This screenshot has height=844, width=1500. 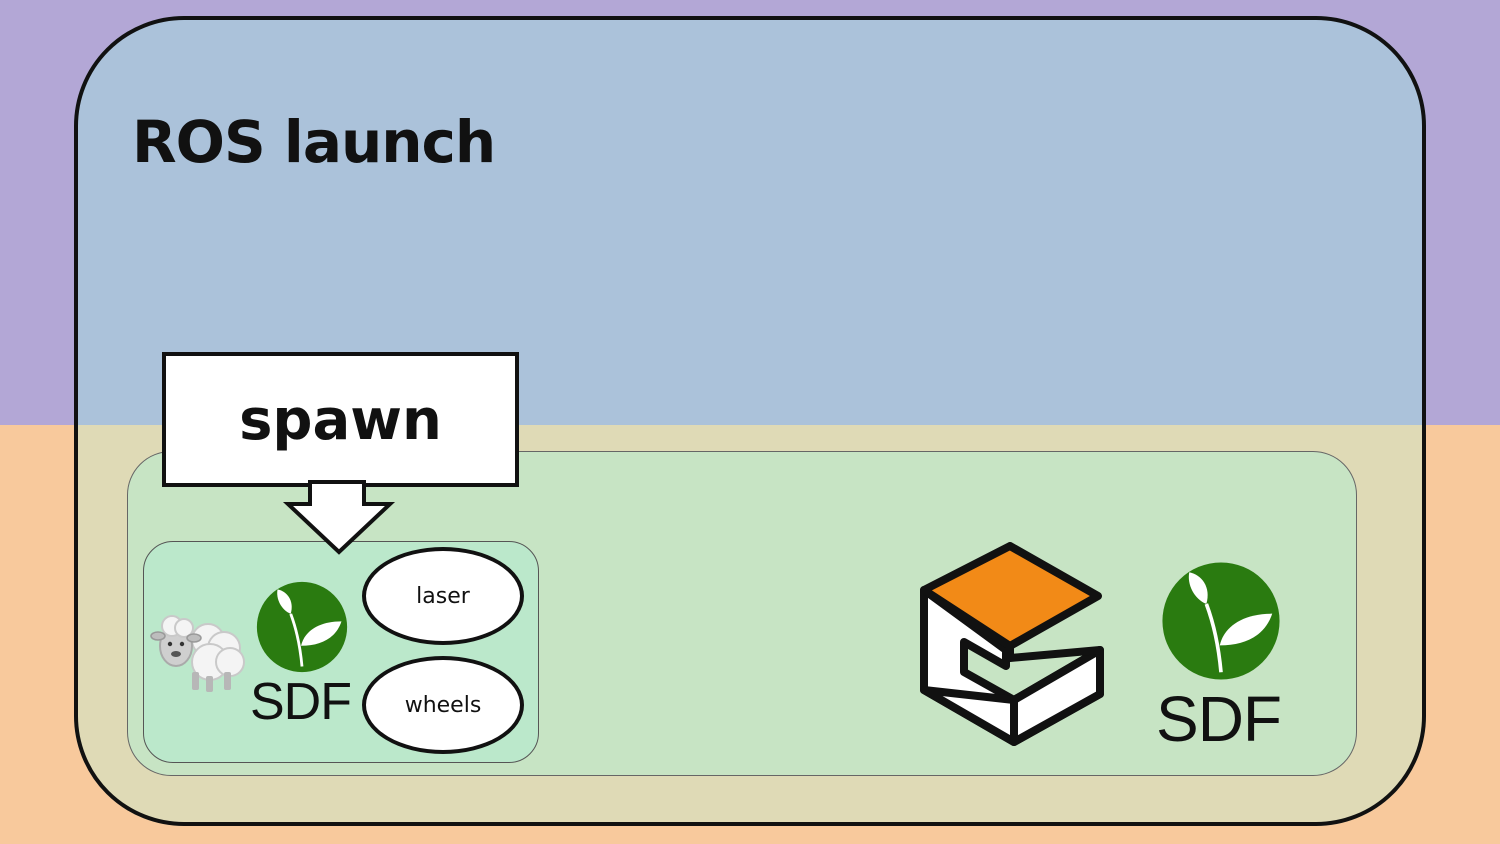 What do you see at coordinates (314, 142) in the screenshot?
I see `page-title: ROS launch` at bounding box center [314, 142].